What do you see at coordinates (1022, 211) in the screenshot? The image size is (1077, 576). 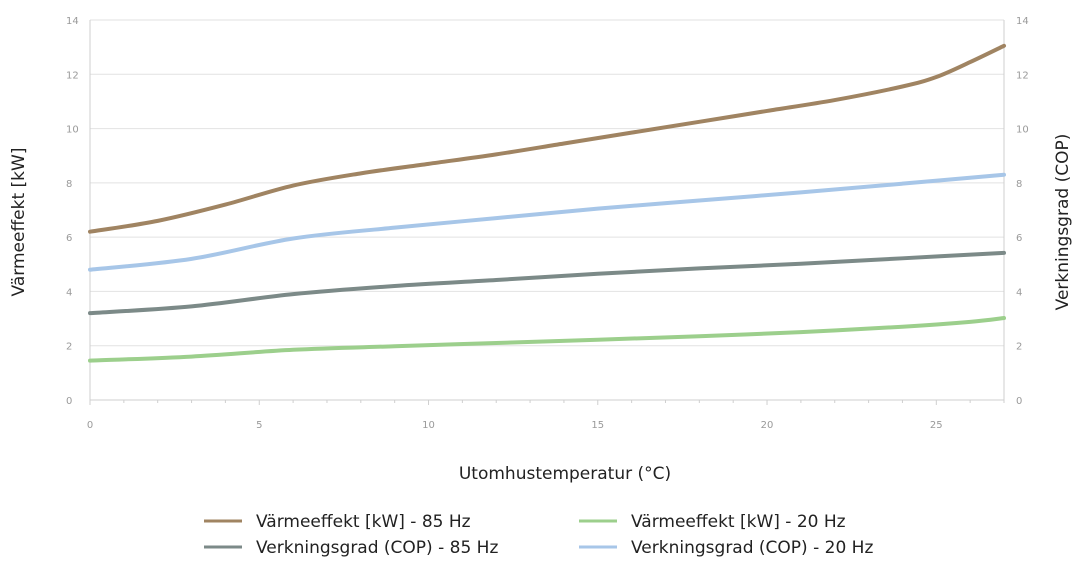 I see `y-axis-right-ticks: 0 2 4 6 8 10 12 14` at bounding box center [1022, 211].